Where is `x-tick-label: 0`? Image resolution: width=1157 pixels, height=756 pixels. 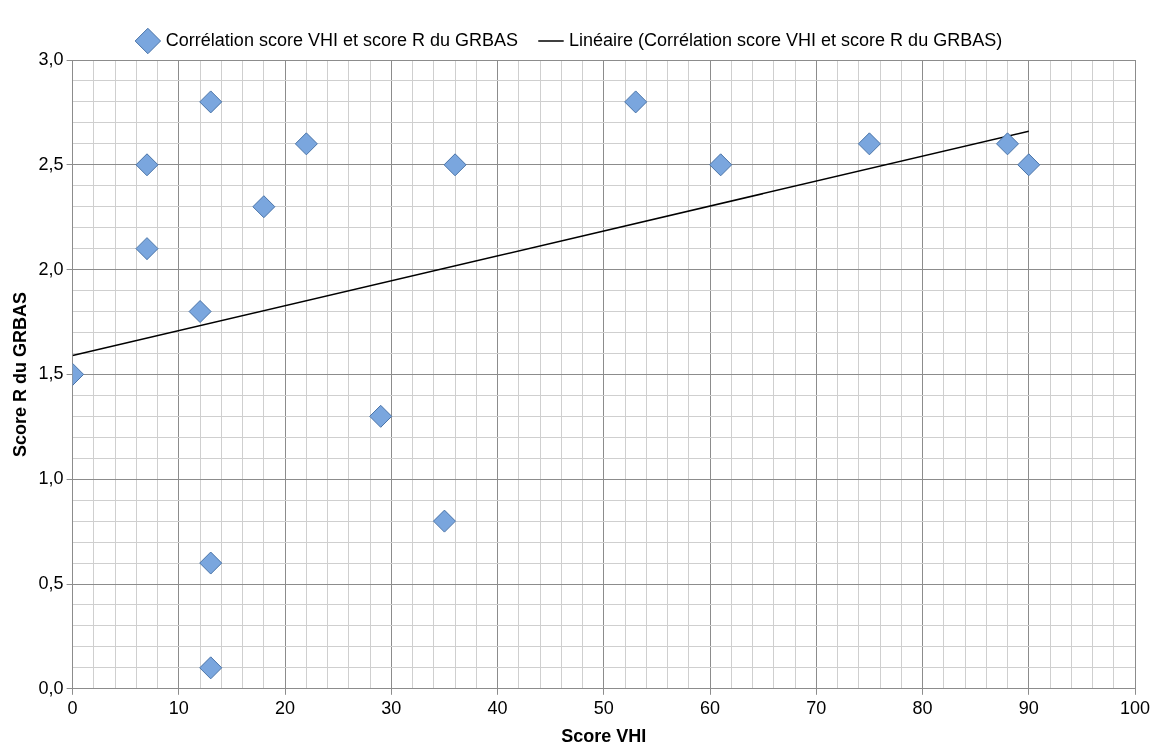
x-tick-label: 0 is located at coordinates (72, 707).